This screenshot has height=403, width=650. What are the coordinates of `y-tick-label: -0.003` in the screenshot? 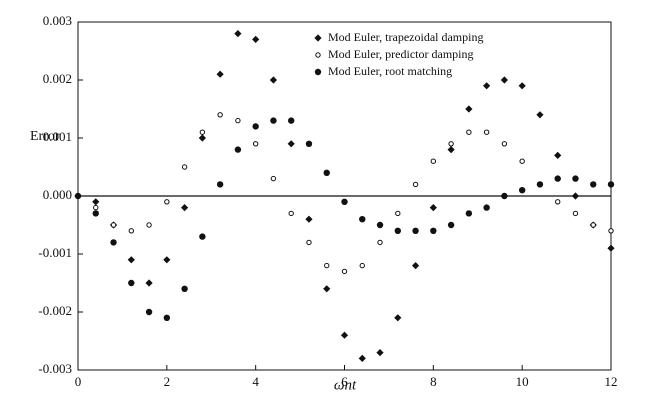 It's located at (55, 368).